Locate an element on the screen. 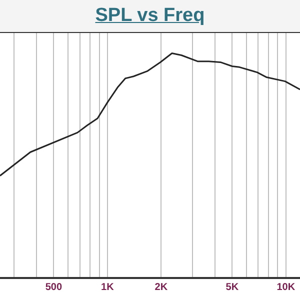 The width and height of the screenshot is (300, 300). x-tick-label: 2K is located at coordinates (161, 287).